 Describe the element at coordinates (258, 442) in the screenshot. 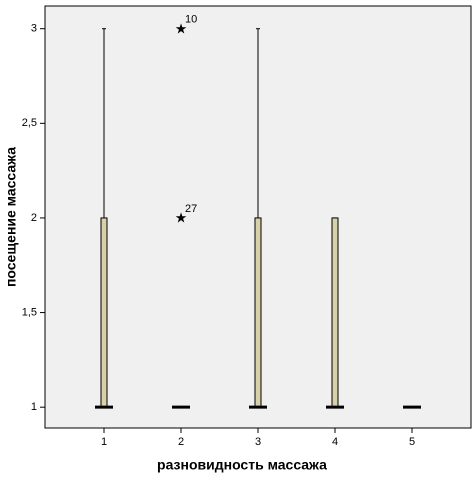

I see `x-tick-label: 3` at that location.